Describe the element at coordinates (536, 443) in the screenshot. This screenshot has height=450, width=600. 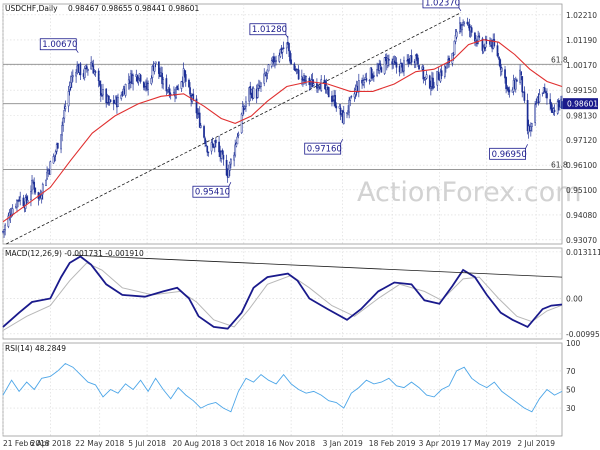
I see `x-tick-label: 2 Jul 2019` at that location.